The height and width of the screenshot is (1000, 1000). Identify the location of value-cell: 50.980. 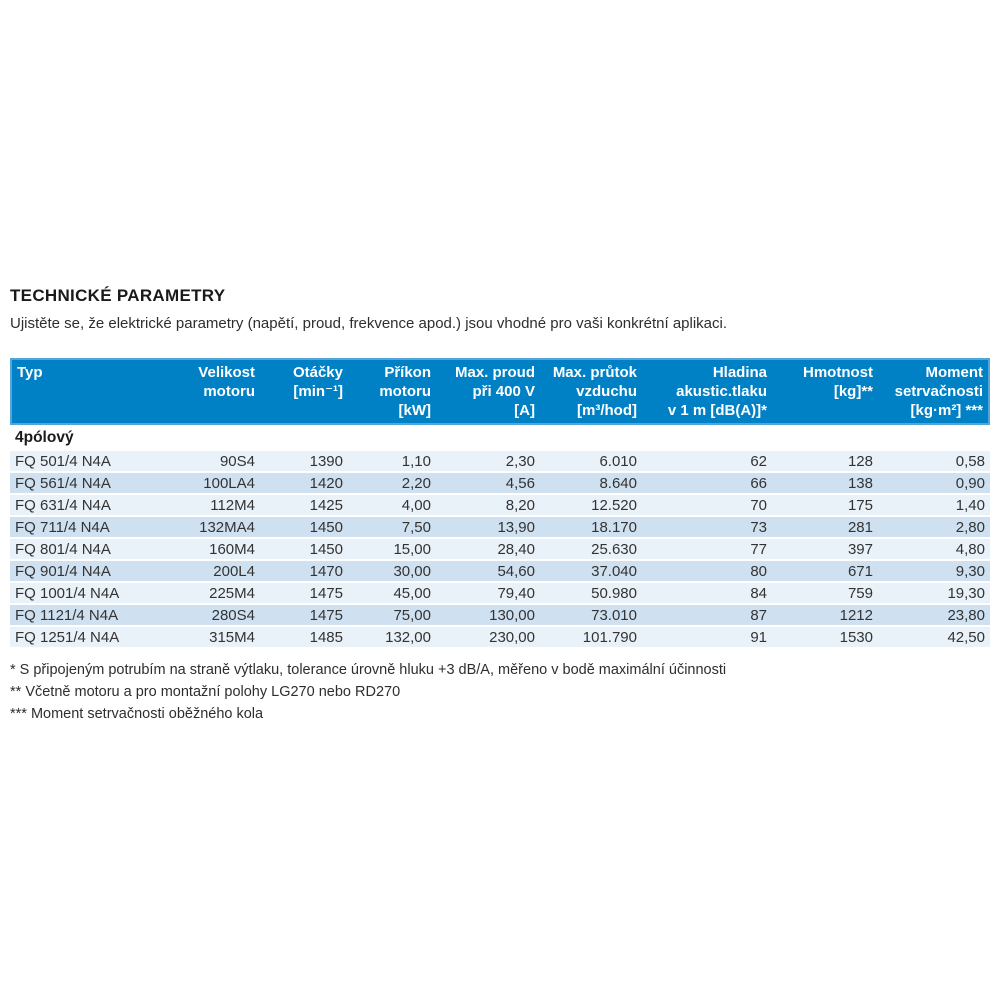
(591, 594).